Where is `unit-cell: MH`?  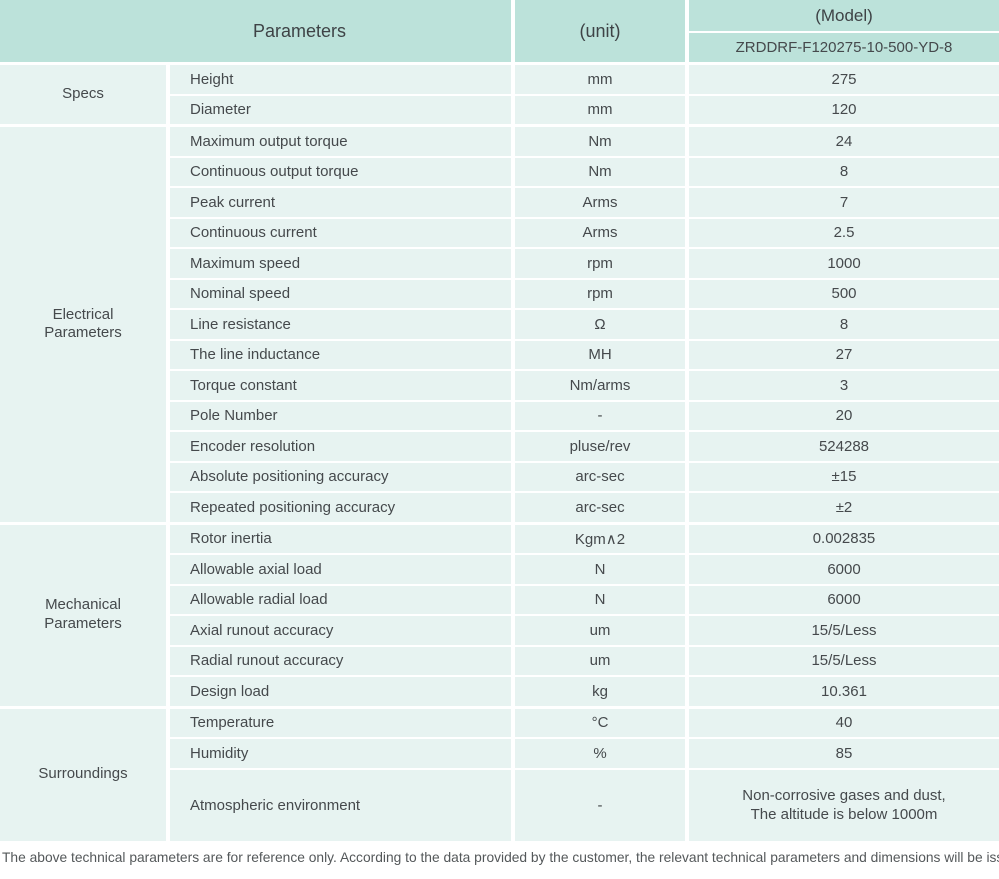
unit-cell: MH is located at coordinates (600, 354).